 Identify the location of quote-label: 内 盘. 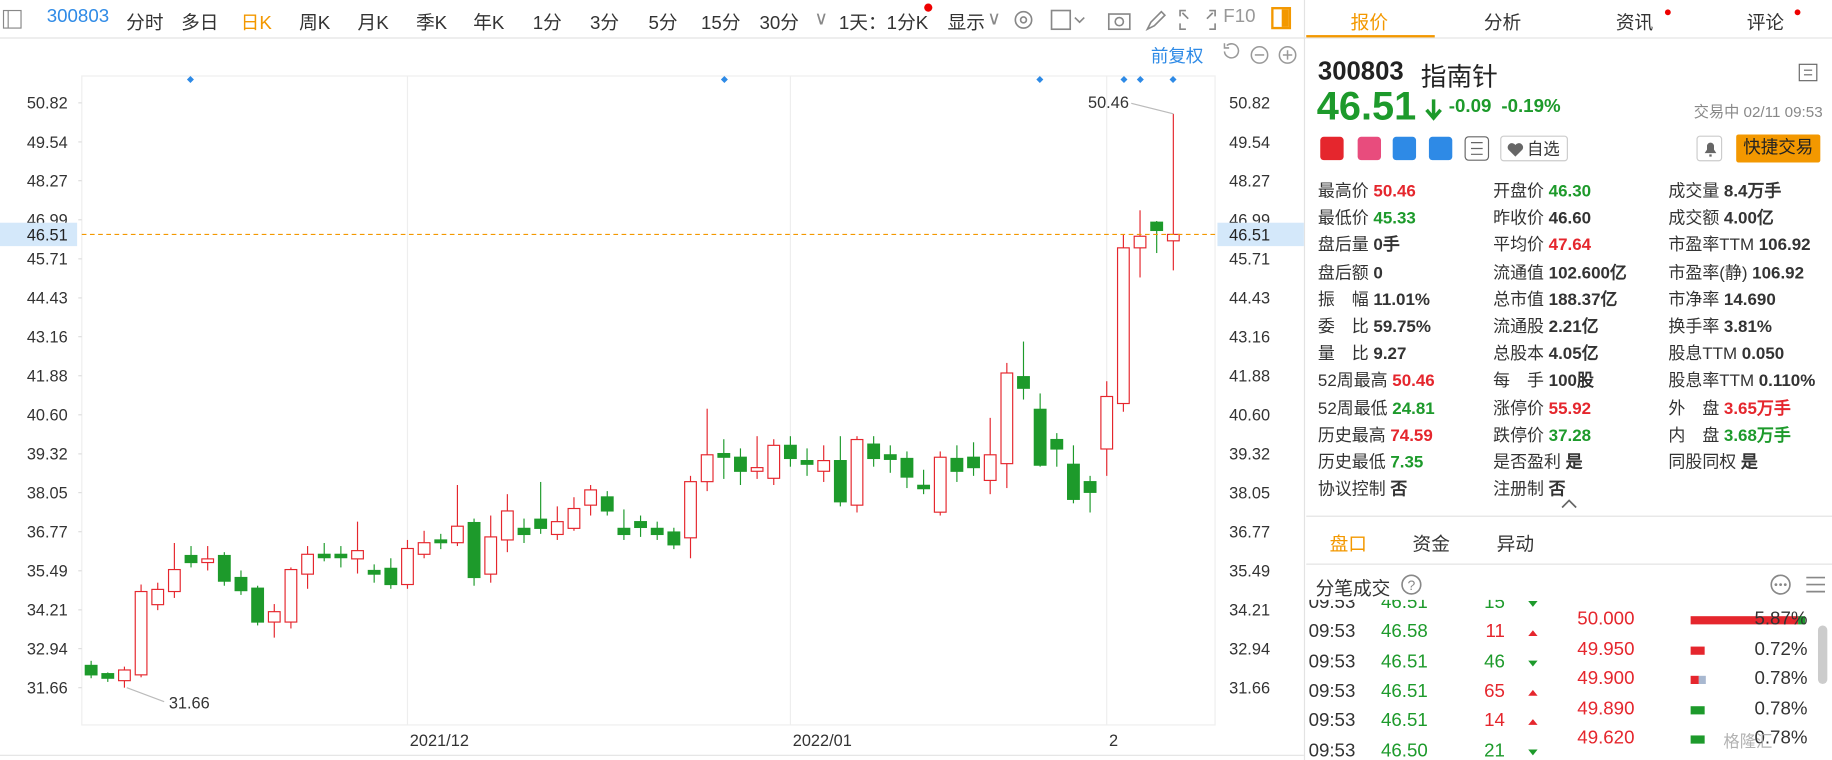
(1694, 436).